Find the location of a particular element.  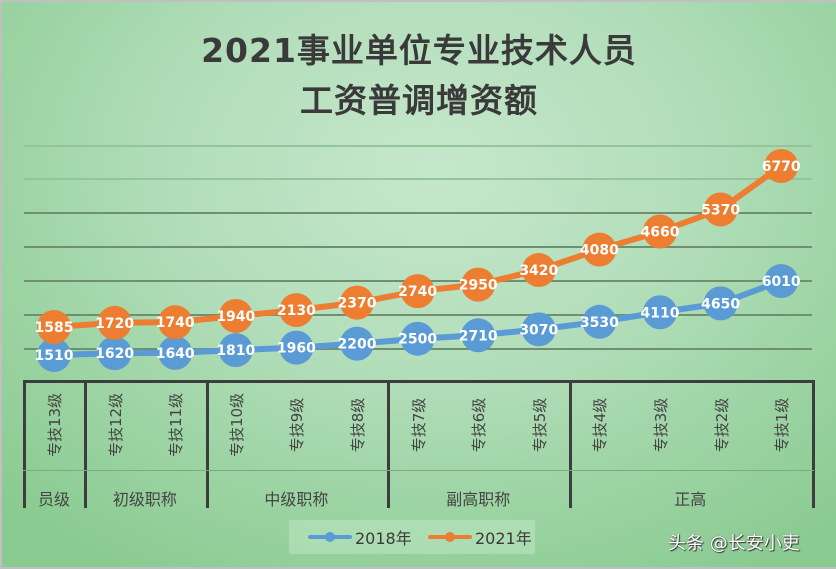

category-label: 专技5级 is located at coordinates (539, 425).